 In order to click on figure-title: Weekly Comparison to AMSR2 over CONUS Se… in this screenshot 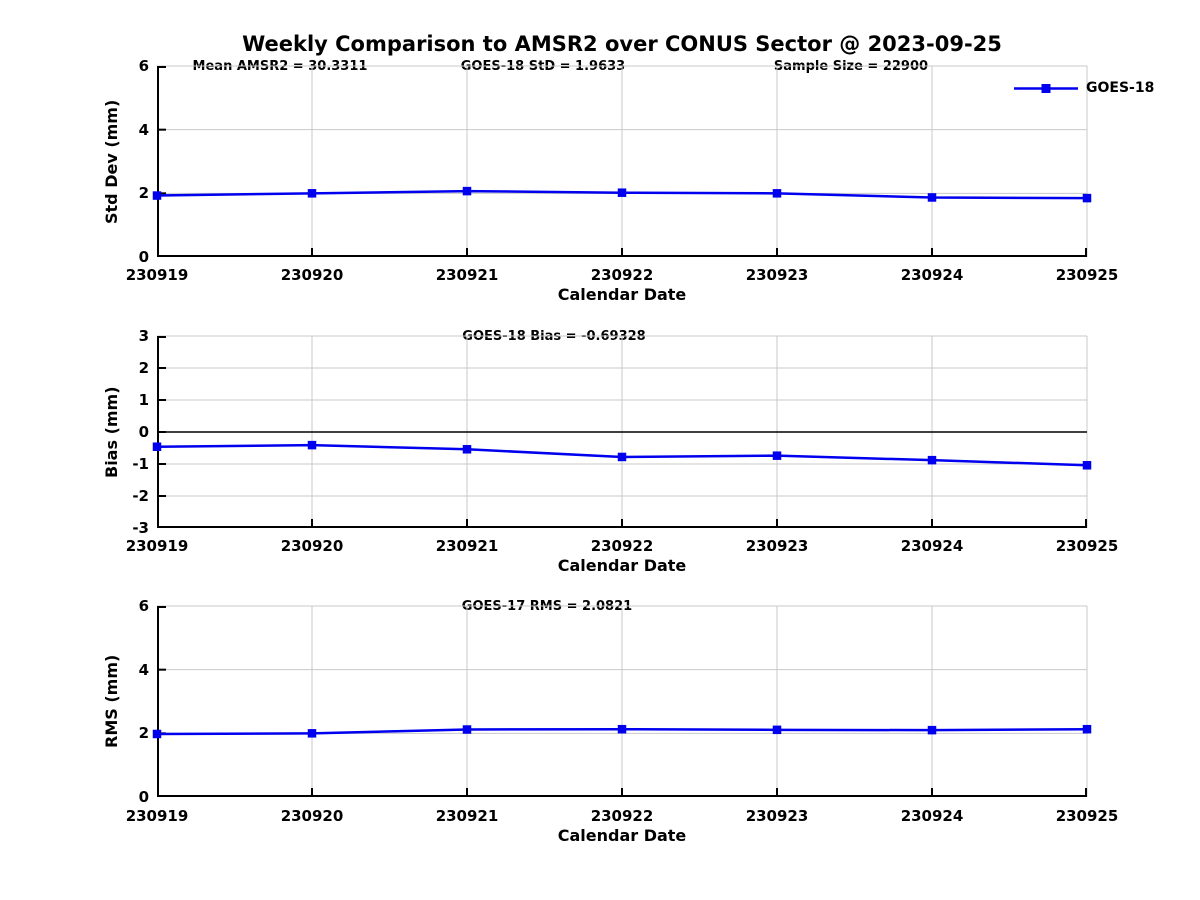, I will do `click(622, 44)`.